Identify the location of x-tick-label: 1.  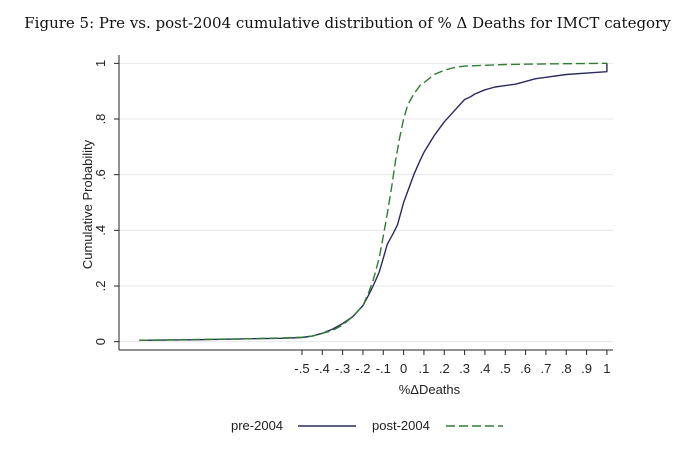
(606, 368).